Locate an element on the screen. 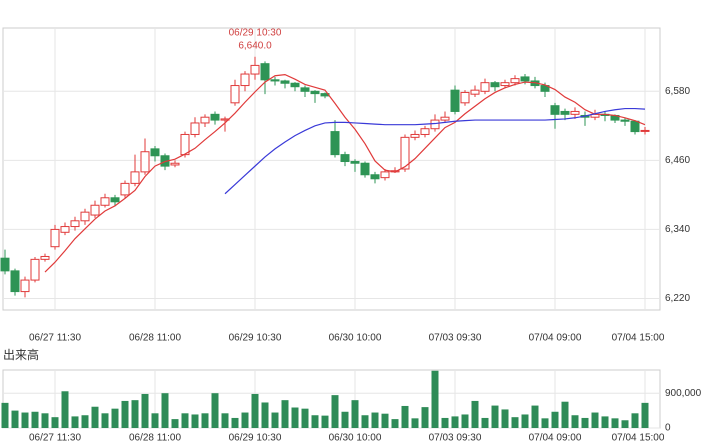  x-tick-label: 06/28 11:00 is located at coordinates (155, 338).